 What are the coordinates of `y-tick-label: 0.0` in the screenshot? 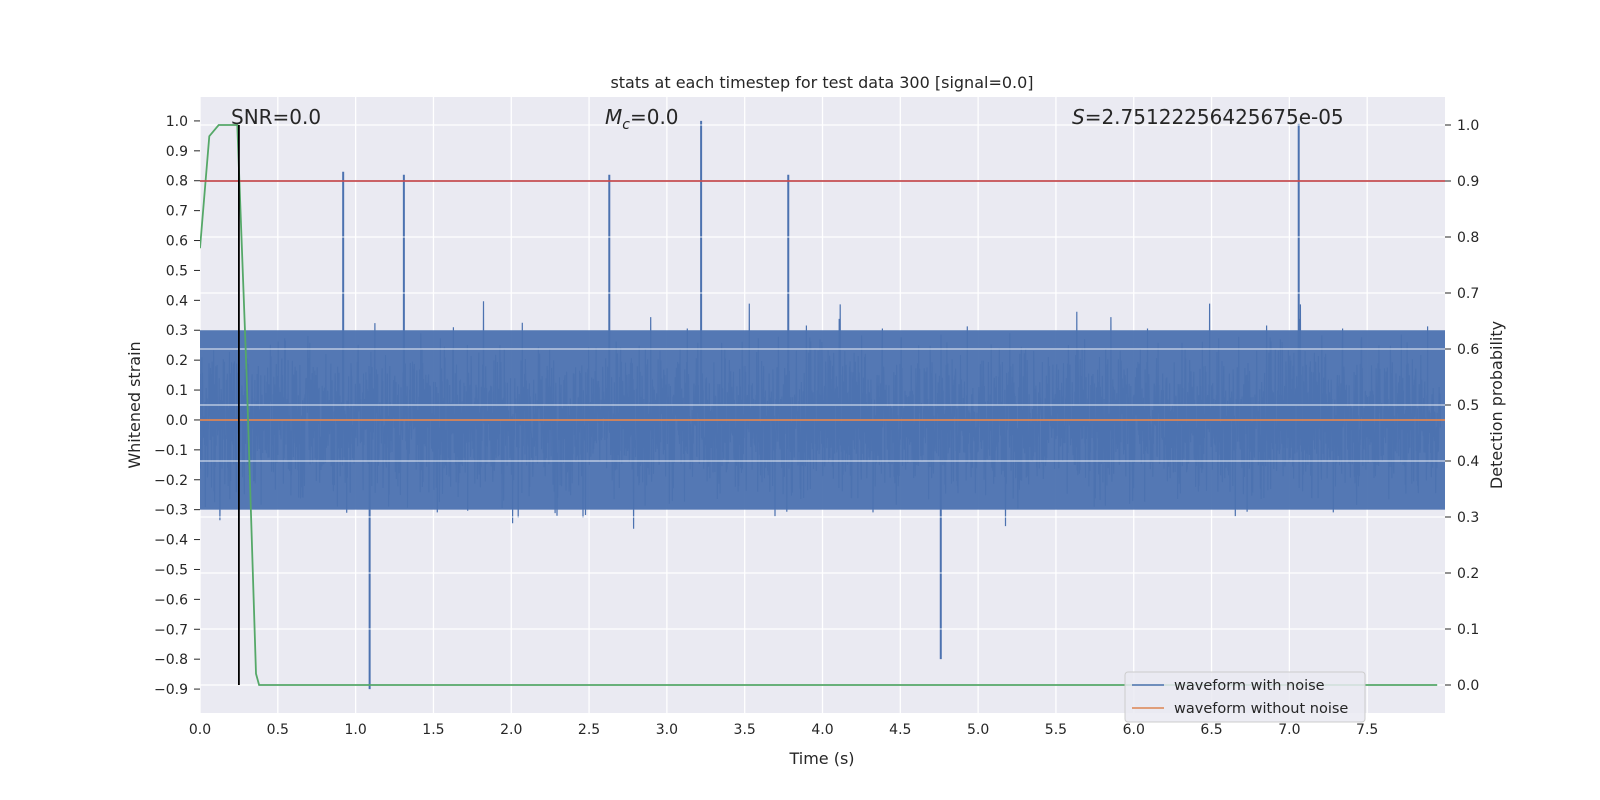 It's located at (177, 421).